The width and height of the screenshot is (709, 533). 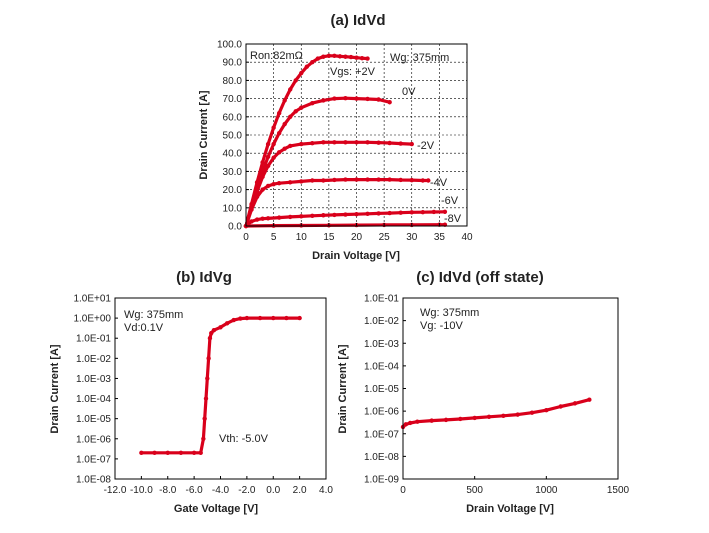 What do you see at coordinates (381, 321) in the screenshot?
I see `chart-c-ytick-label: 1.0E-02` at bounding box center [381, 321].